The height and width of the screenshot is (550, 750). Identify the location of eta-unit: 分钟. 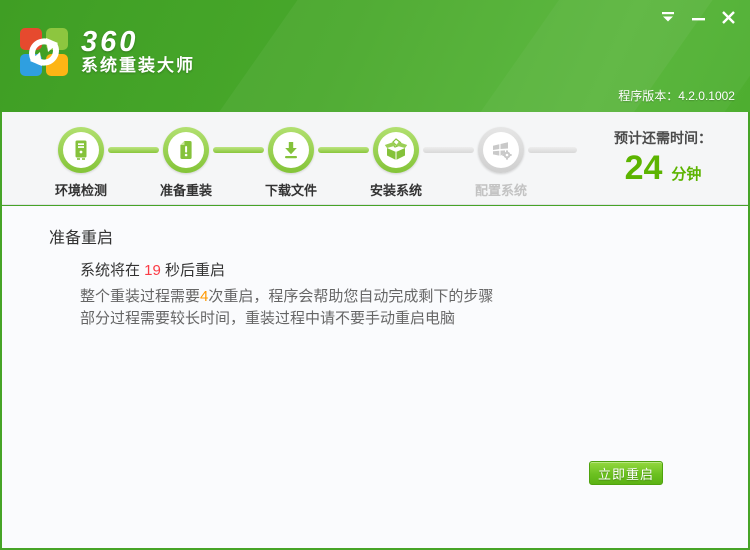
(686, 174).